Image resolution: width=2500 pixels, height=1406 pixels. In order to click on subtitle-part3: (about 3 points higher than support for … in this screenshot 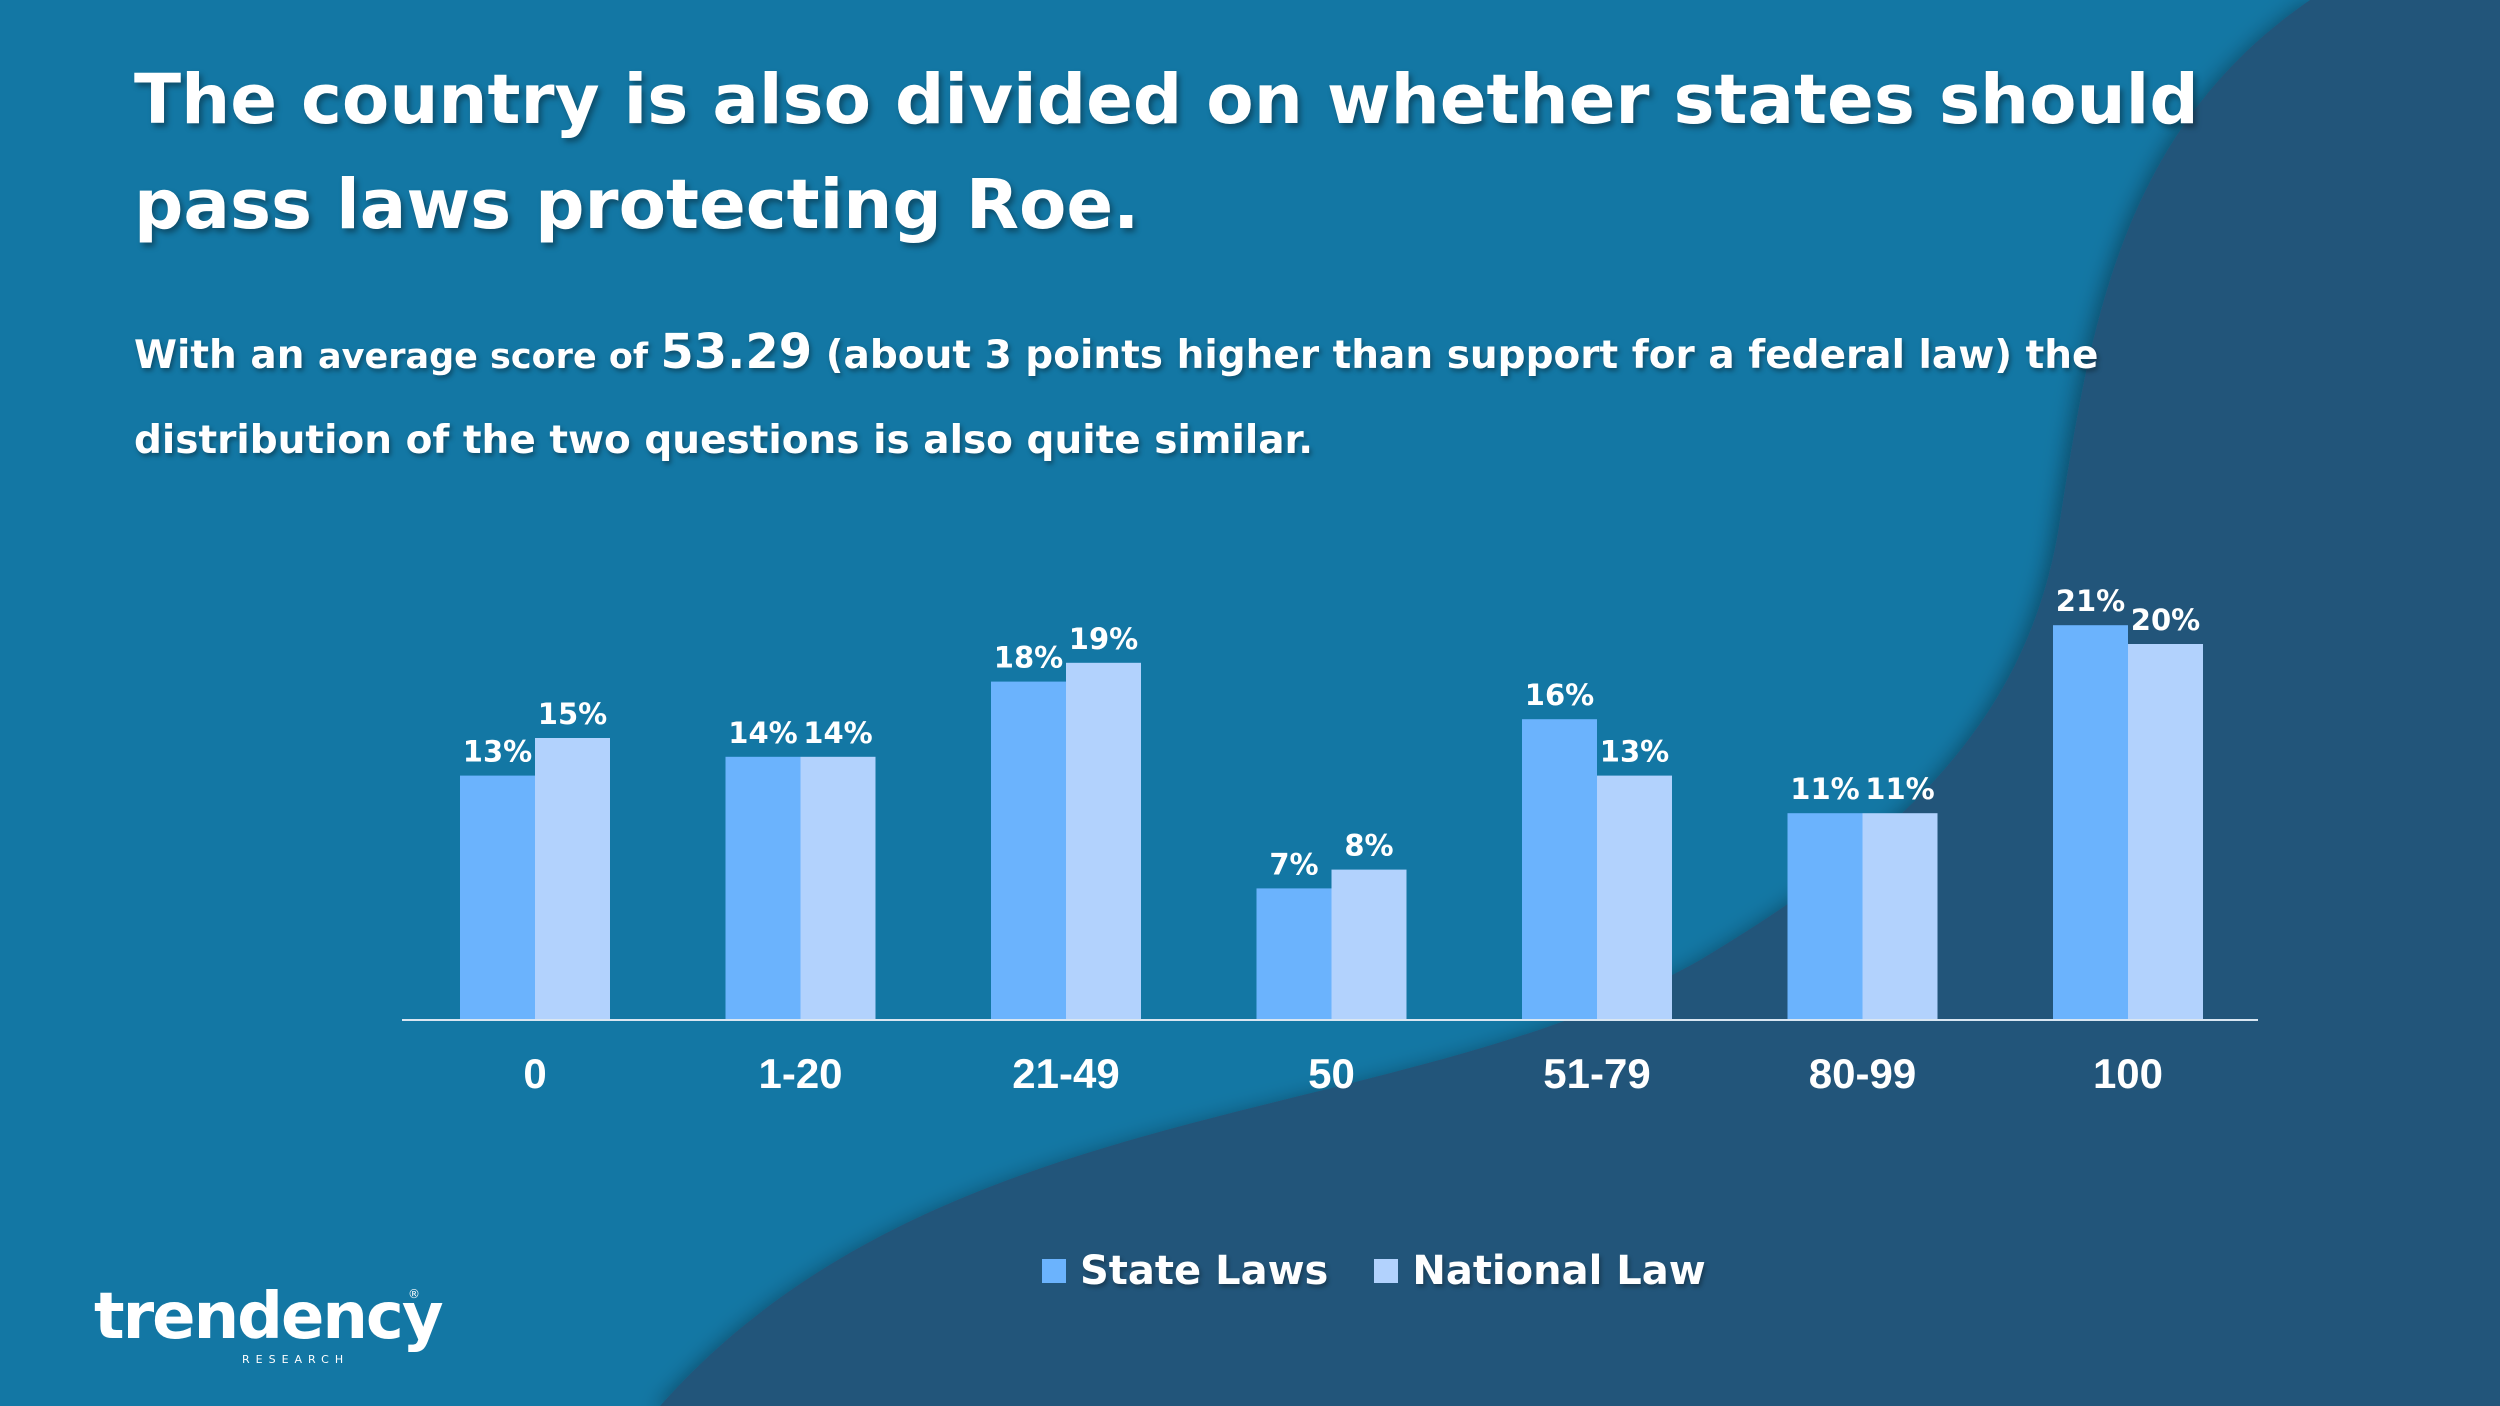, I will do `click(1116, 398)`.